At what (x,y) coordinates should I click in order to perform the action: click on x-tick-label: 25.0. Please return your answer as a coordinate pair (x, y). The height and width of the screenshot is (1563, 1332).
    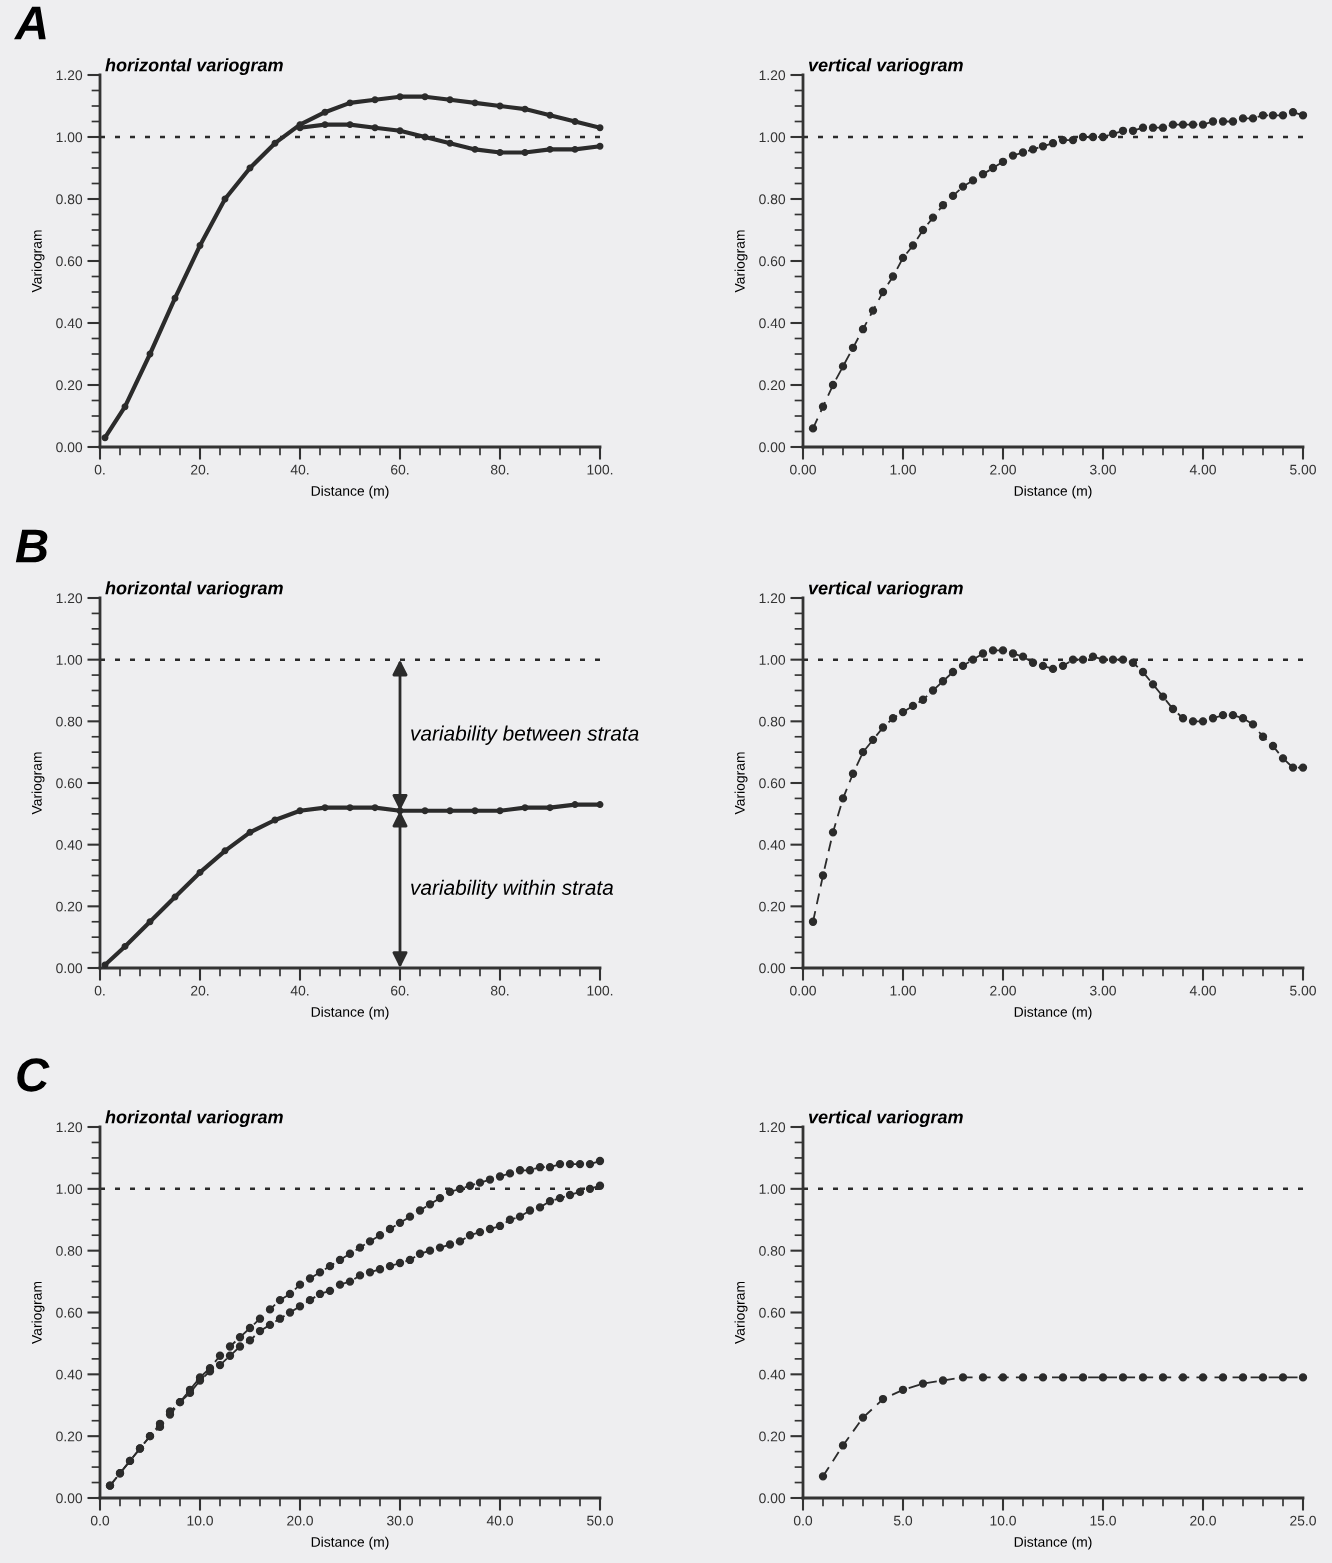
    Looking at the image, I should click on (1303, 1520).